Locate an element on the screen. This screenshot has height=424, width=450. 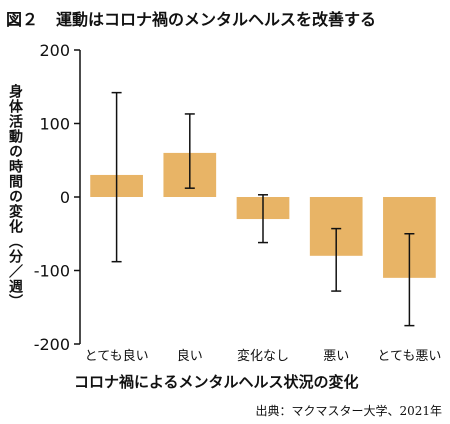
x-tick-label: 良い is located at coordinates (190, 356).